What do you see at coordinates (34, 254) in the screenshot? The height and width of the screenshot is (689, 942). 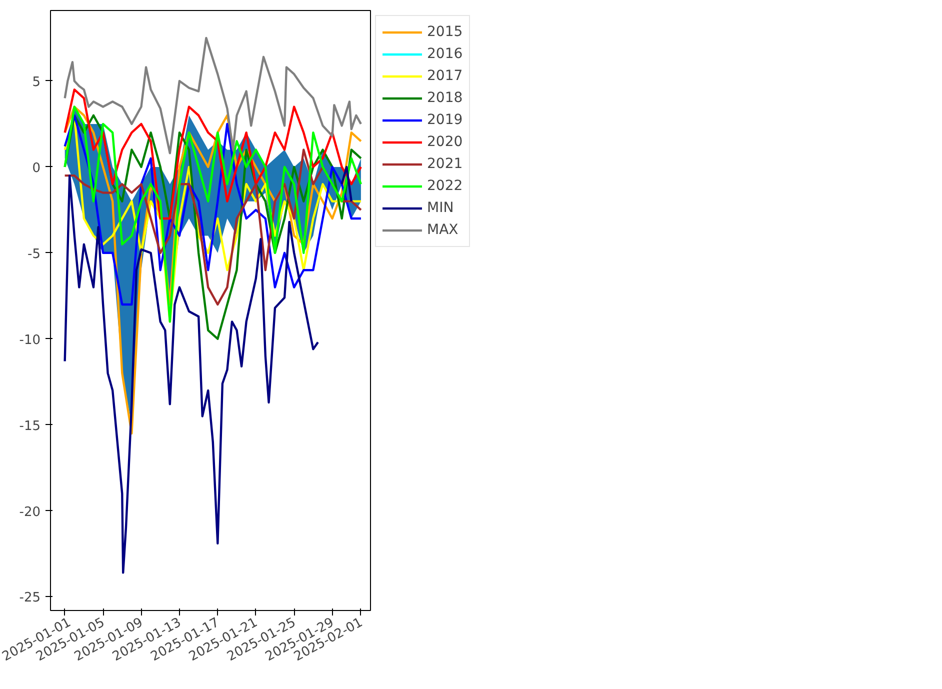 I see `y-tick-label: -5` at bounding box center [34, 254].